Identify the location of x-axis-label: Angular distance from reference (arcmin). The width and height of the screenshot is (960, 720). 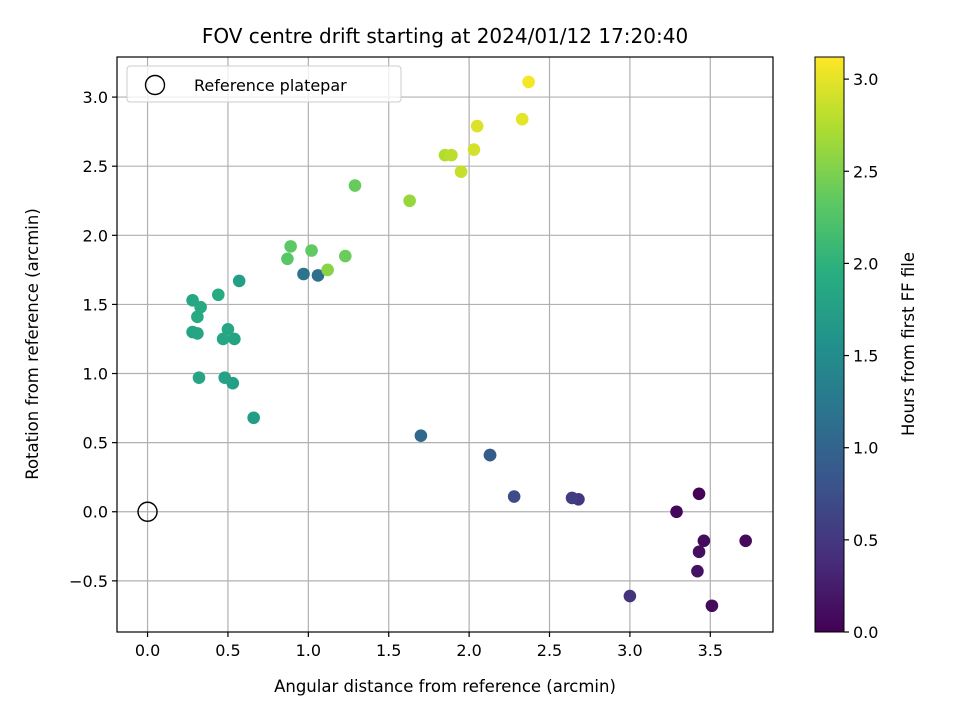
(445, 686).